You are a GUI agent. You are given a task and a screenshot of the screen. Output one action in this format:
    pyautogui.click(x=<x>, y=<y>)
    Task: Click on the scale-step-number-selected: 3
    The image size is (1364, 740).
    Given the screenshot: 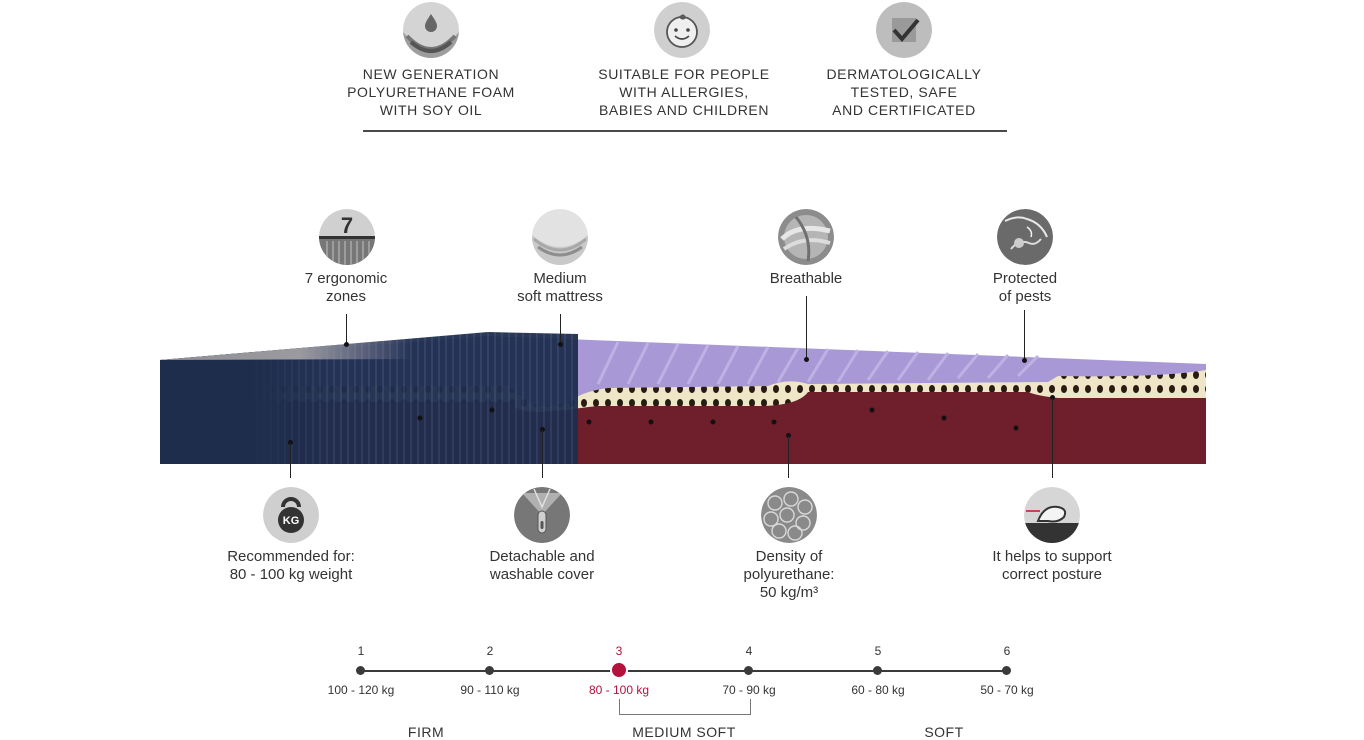 What is the action you would take?
    pyautogui.click(x=619, y=651)
    